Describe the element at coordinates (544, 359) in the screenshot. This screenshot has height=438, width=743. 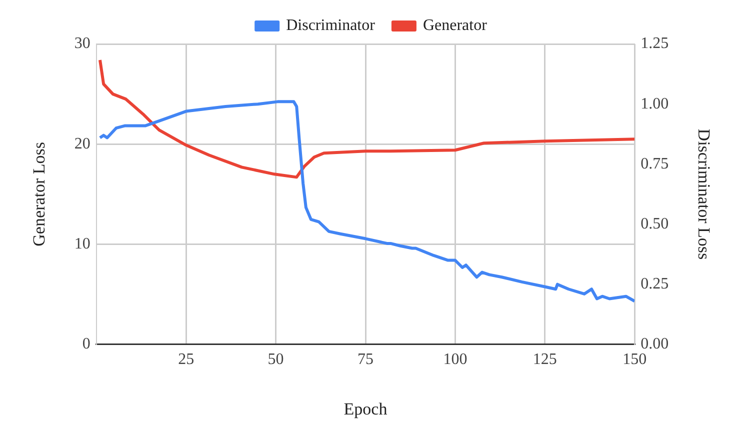
I see `x-tick-label: 125` at that location.